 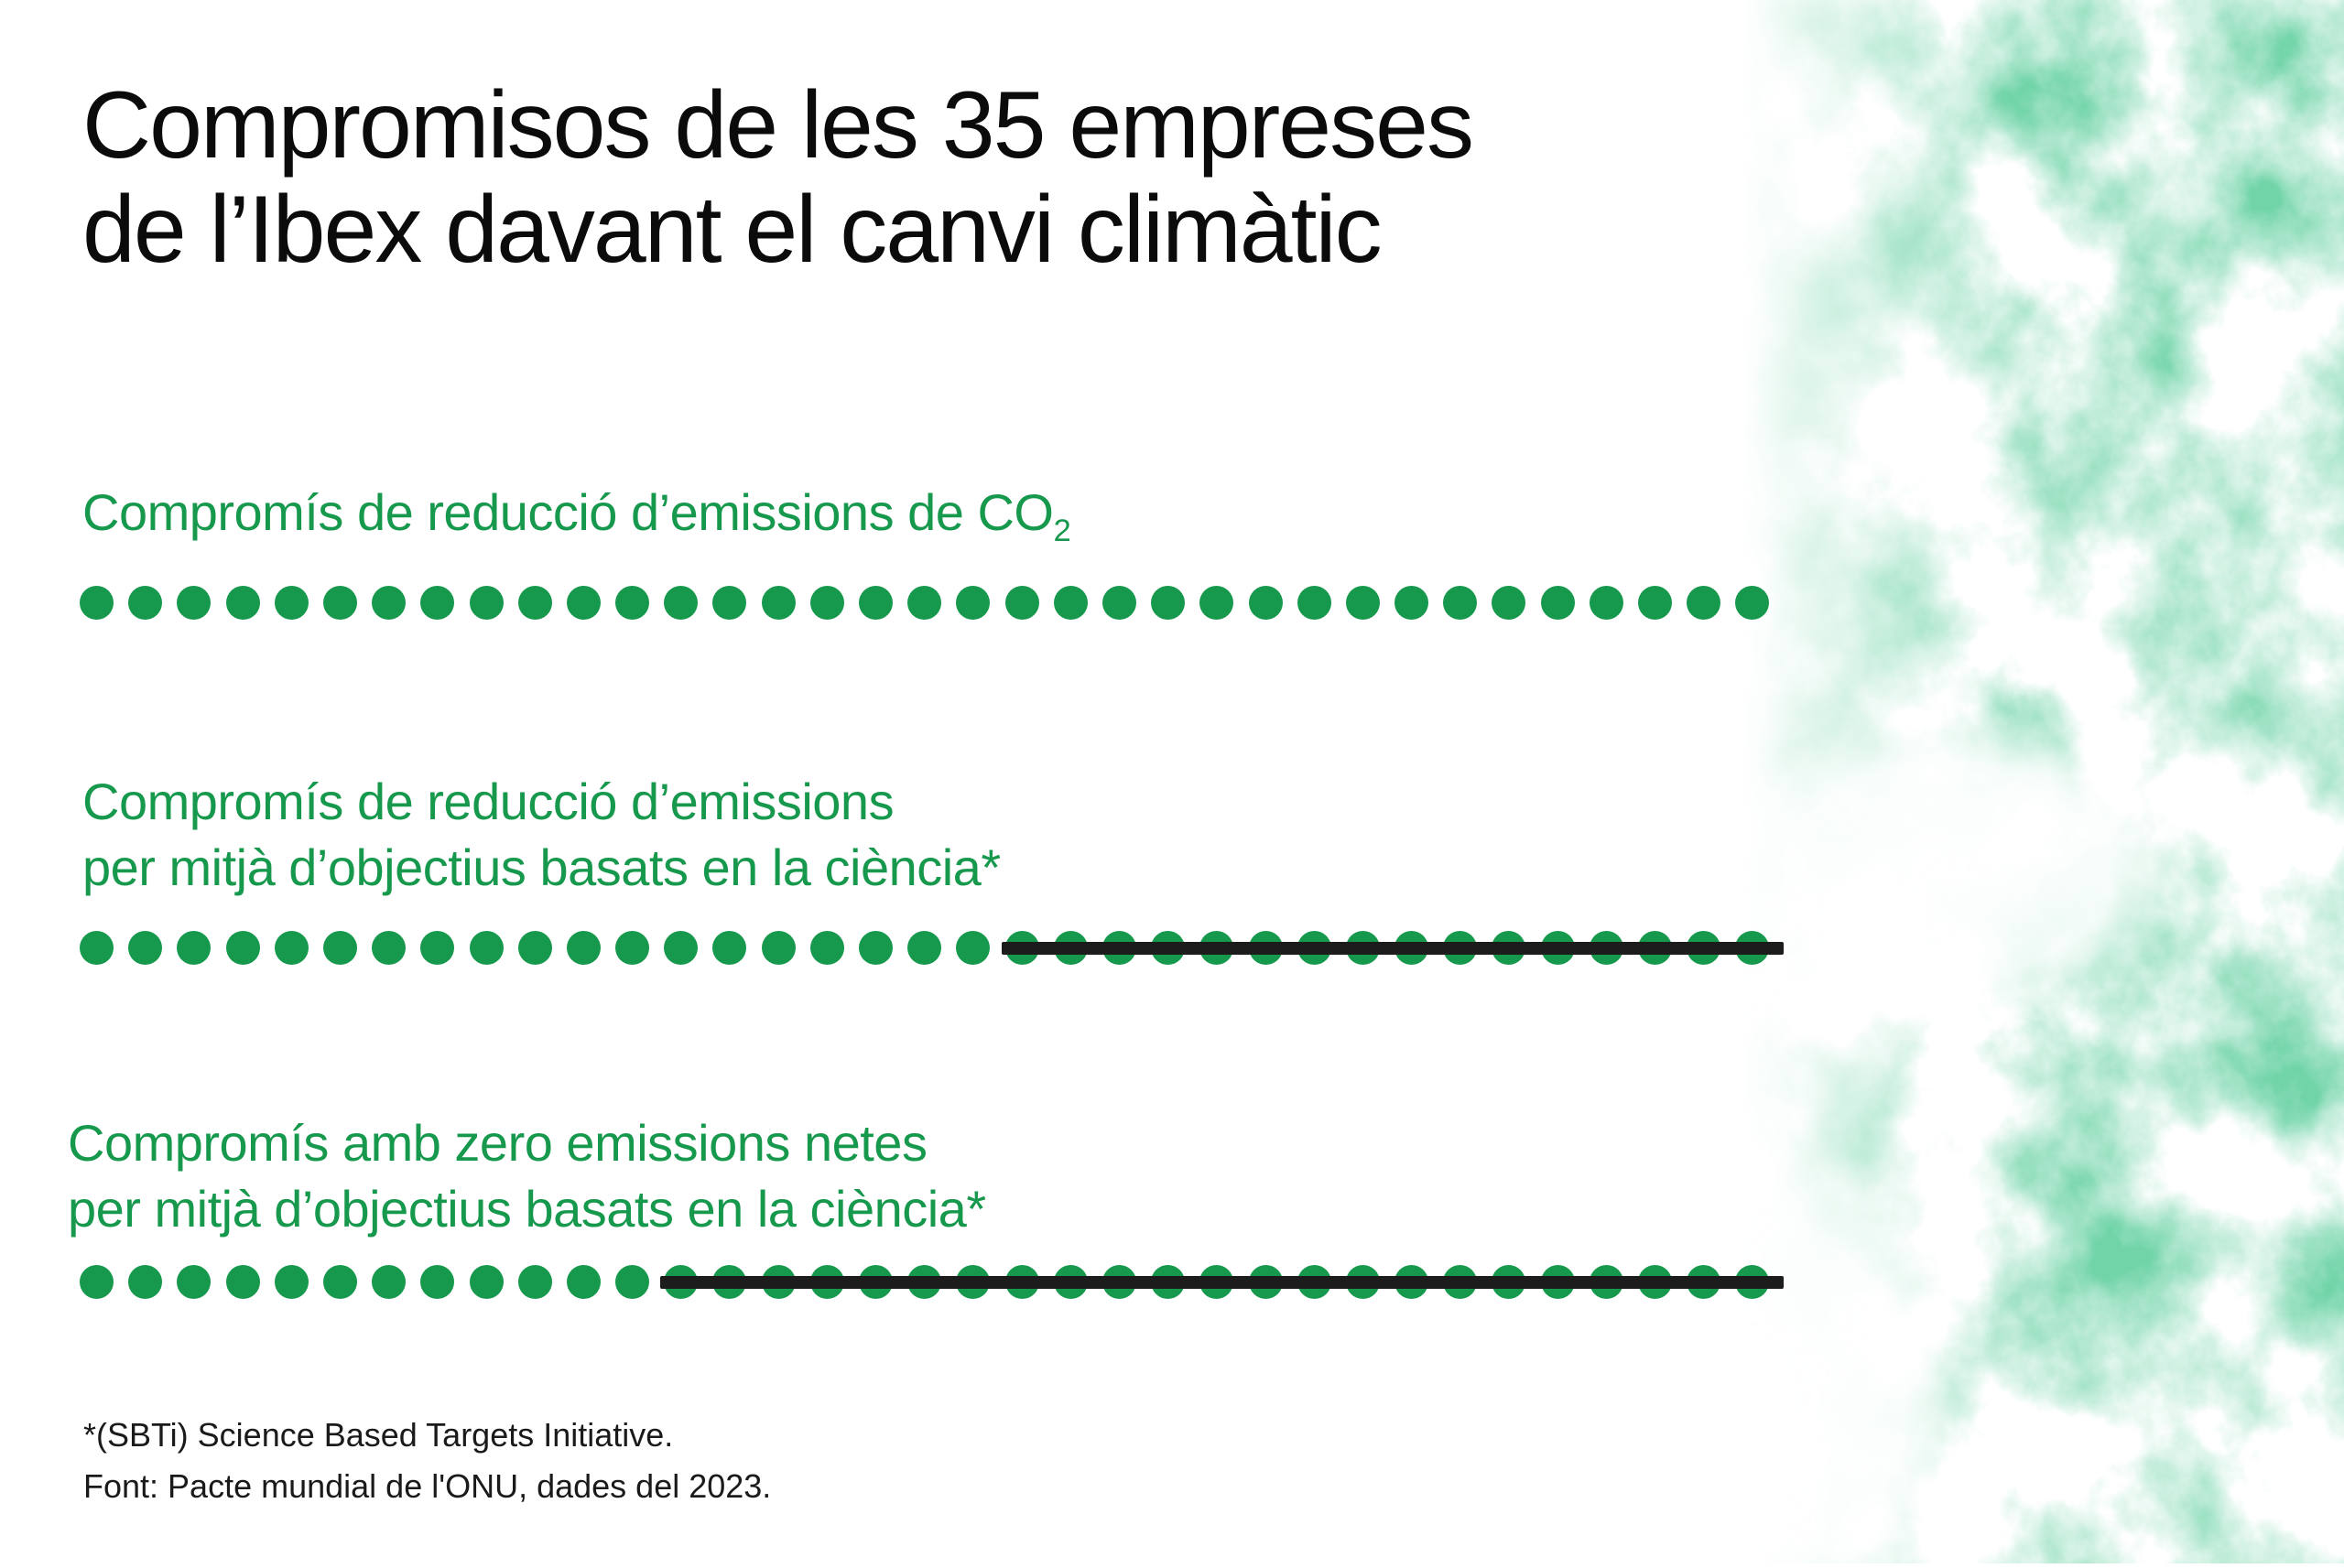 What do you see at coordinates (568, 512) in the screenshot?
I see `section-label-text: Compromís de reducció d’emissions de CO` at bounding box center [568, 512].